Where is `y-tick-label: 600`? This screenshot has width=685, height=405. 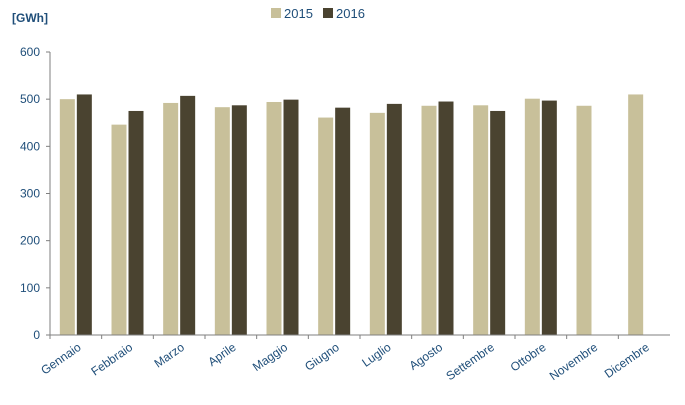
y-tick-label: 600 is located at coordinates (30, 52).